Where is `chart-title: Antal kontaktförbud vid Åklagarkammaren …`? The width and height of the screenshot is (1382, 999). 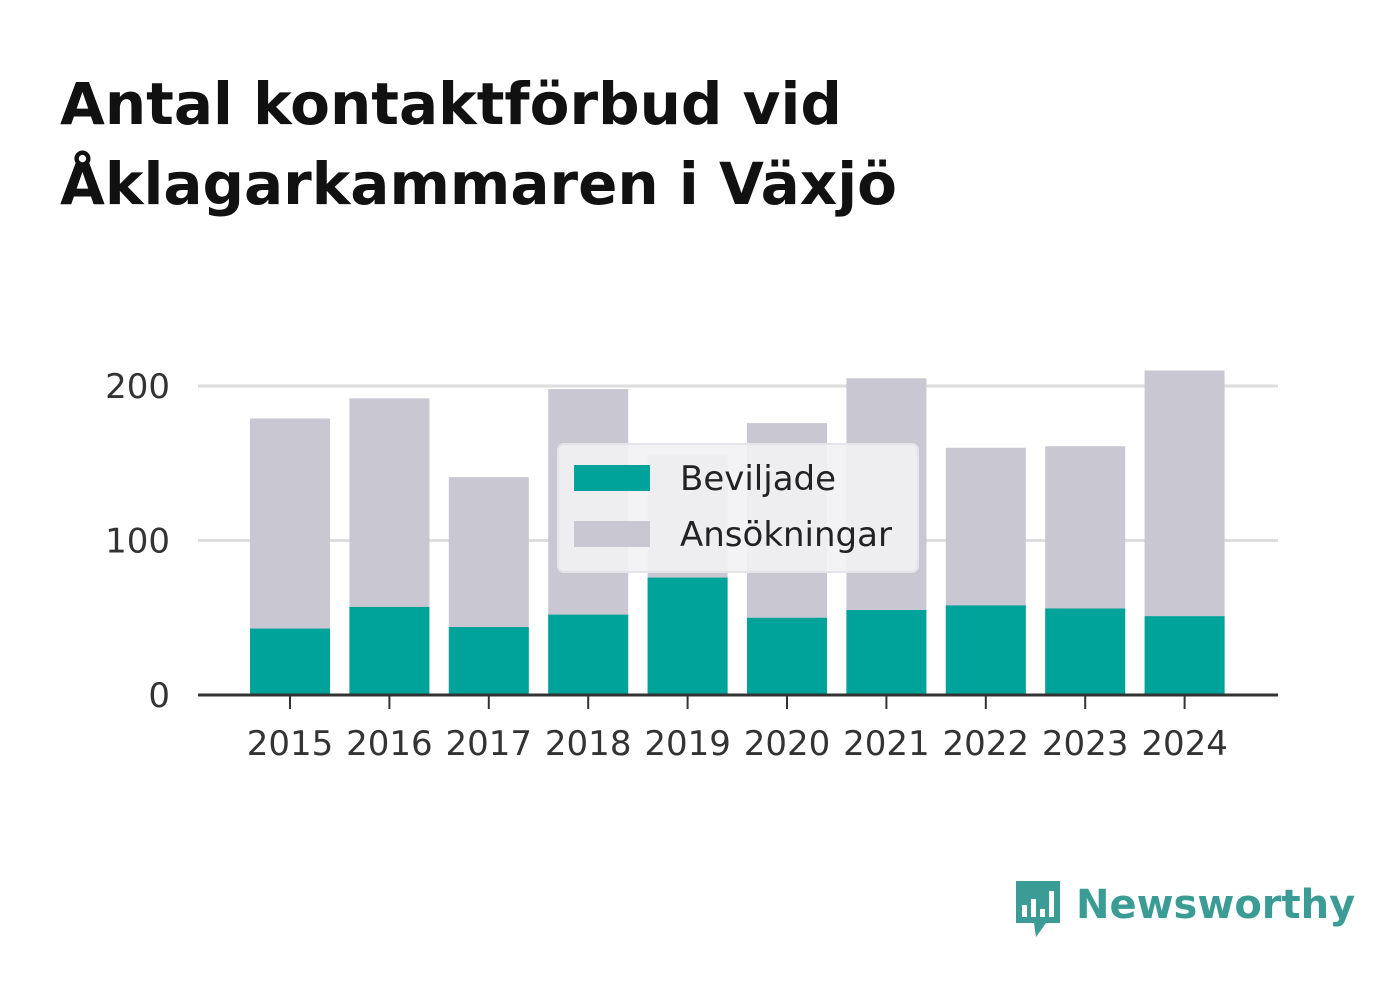 chart-title: Antal kontaktförbud vid Åklagarkammaren … is located at coordinates (560, 144).